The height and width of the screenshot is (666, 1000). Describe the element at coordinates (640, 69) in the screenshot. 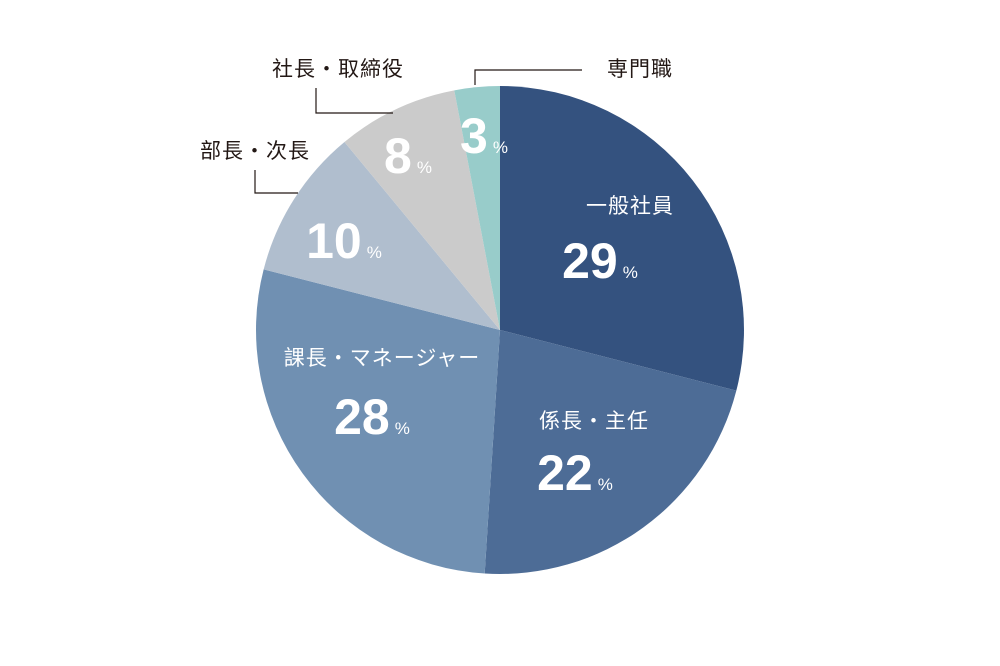

I see `category-label: 専門職` at that location.